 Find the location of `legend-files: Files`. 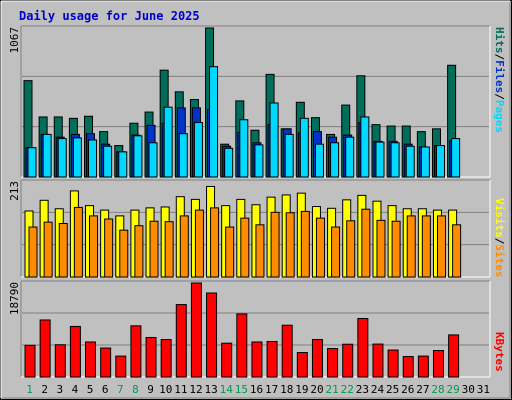

legend-files: Files is located at coordinates (499, 76).